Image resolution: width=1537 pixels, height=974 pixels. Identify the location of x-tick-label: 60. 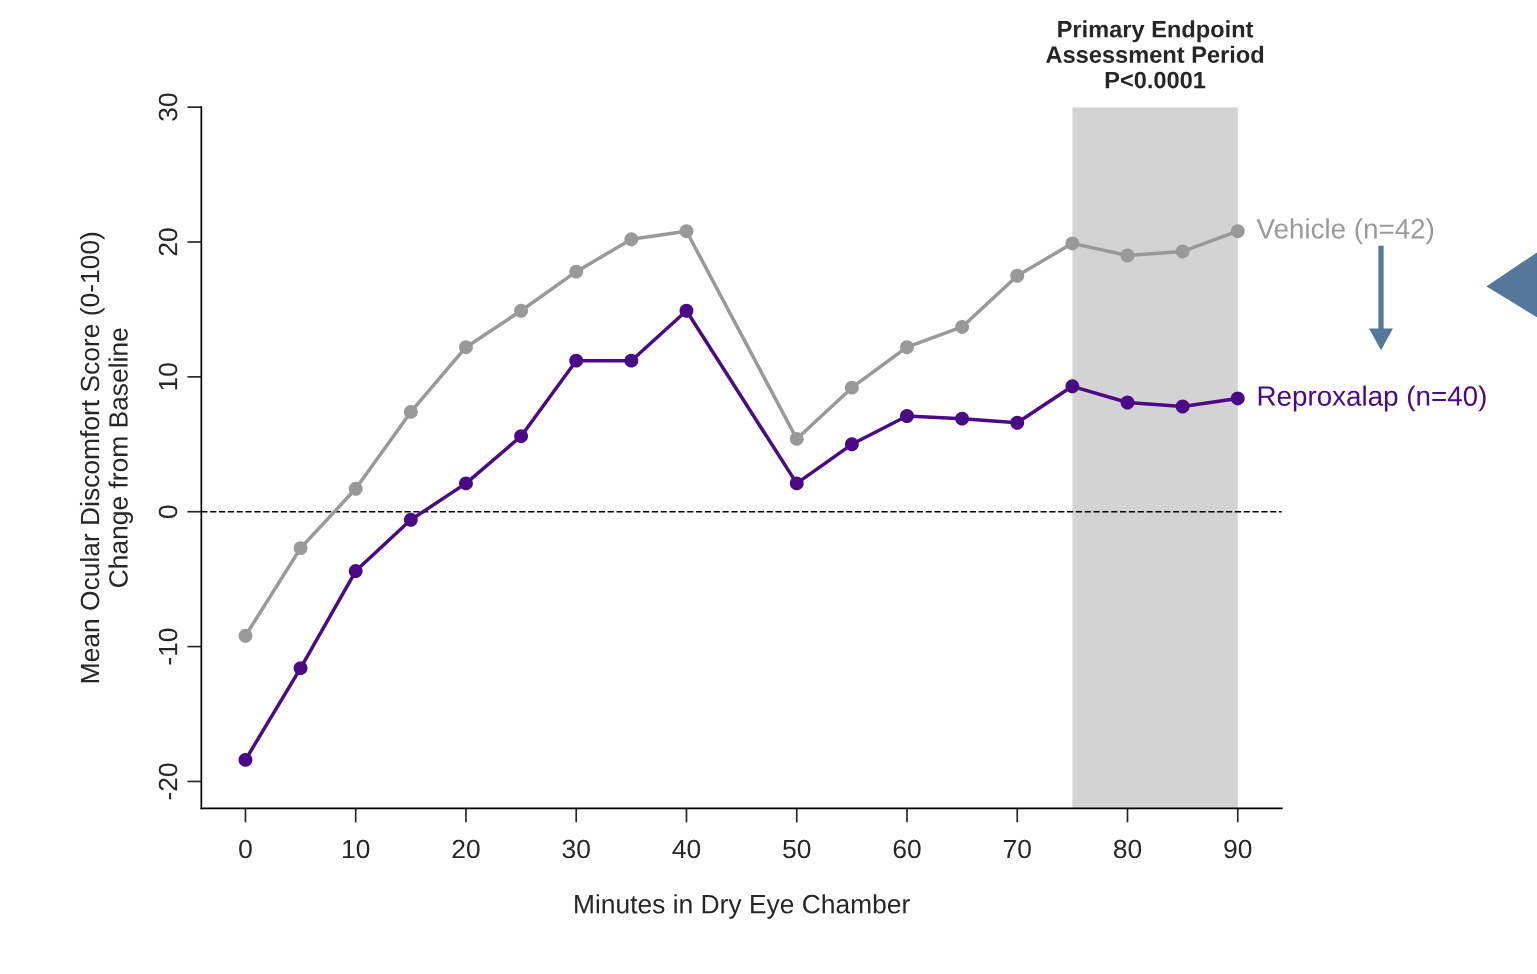
(907, 849).